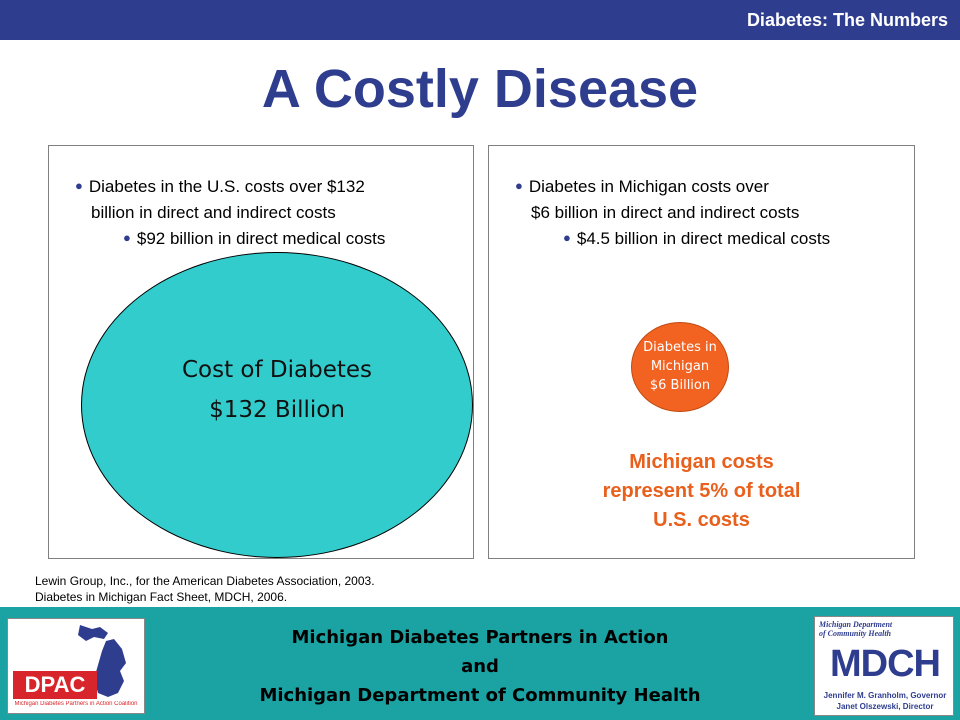  What do you see at coordinates (703, 238) in the screenshot?
I see `mi-bullet-sub-text: $4.5 billion in direct medical costs` at bounding box center [703, 238].